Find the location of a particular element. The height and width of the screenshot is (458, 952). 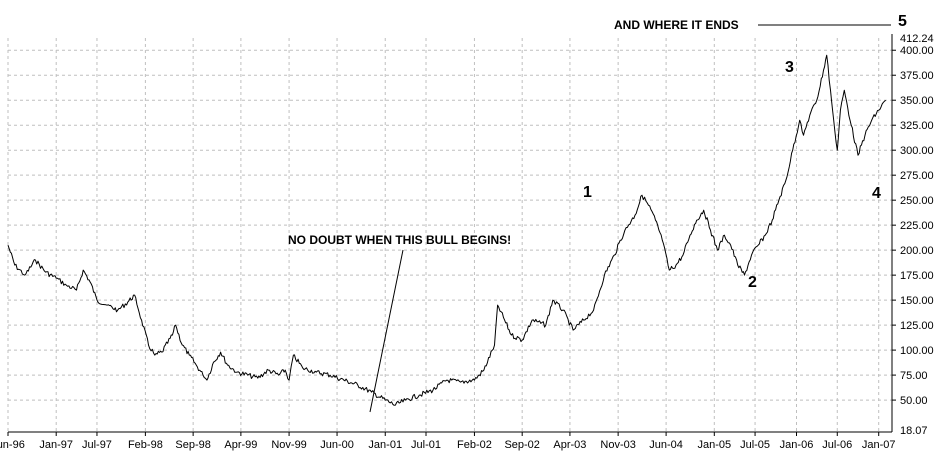

y-tick-label: 150.00 is located at coordinates (917, 301).